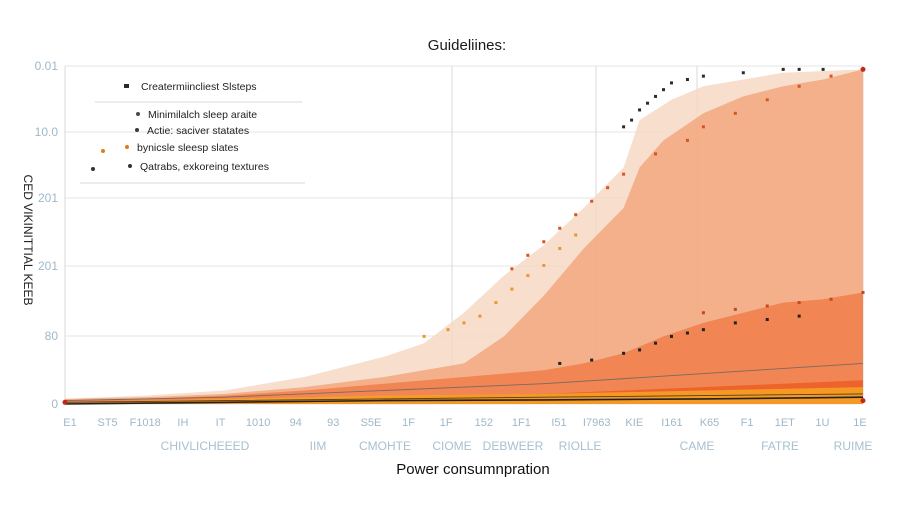 The height and width of the screenshot is (514, 900). Describe the element at coordinates (822, 423) in the screenshot. I see `x-tick-label: 1U` at that location.